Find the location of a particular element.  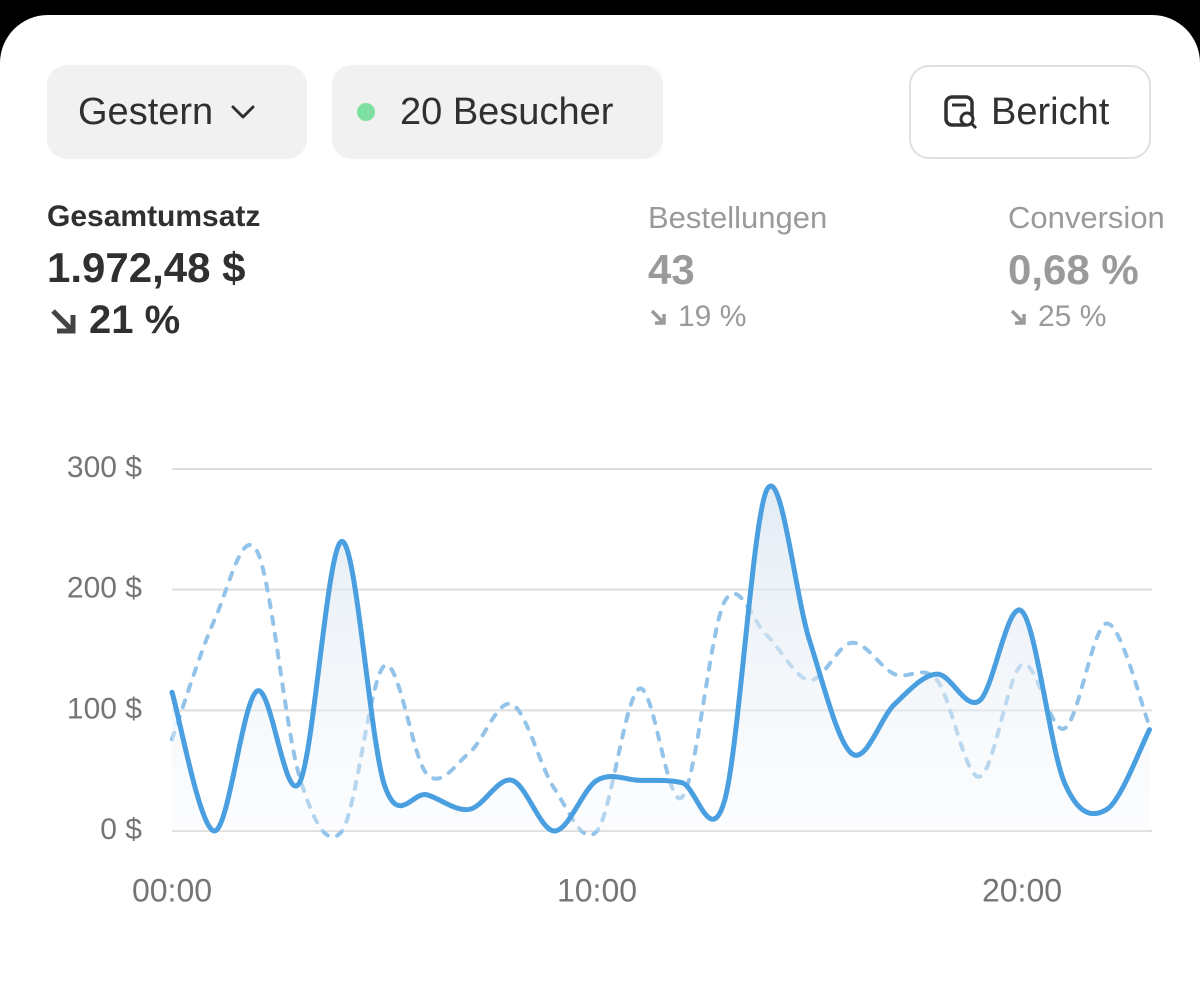

date-button: Gestern is located at coordinates (177, 112).